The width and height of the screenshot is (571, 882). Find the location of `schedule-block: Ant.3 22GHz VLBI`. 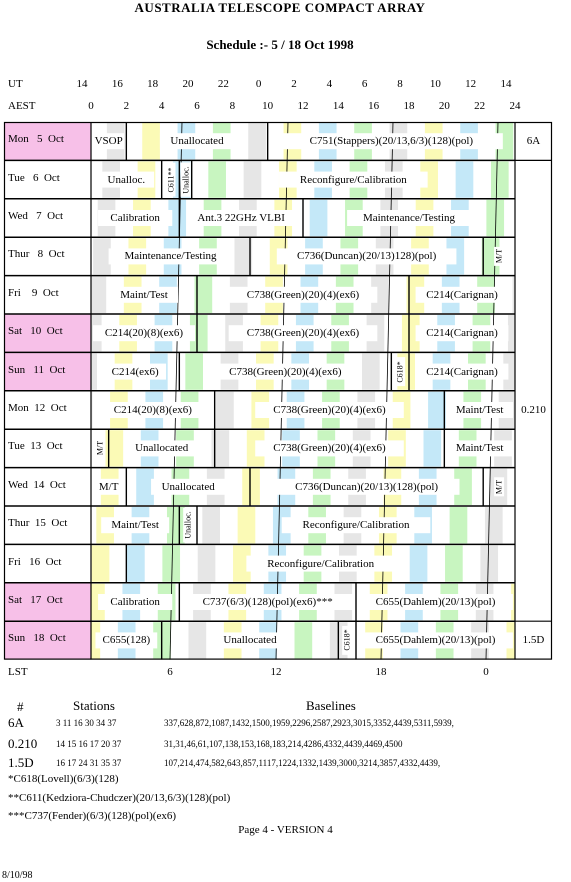

schedule-block: Ant.3 22GHz VLBI is located at coordinates (241, 218).